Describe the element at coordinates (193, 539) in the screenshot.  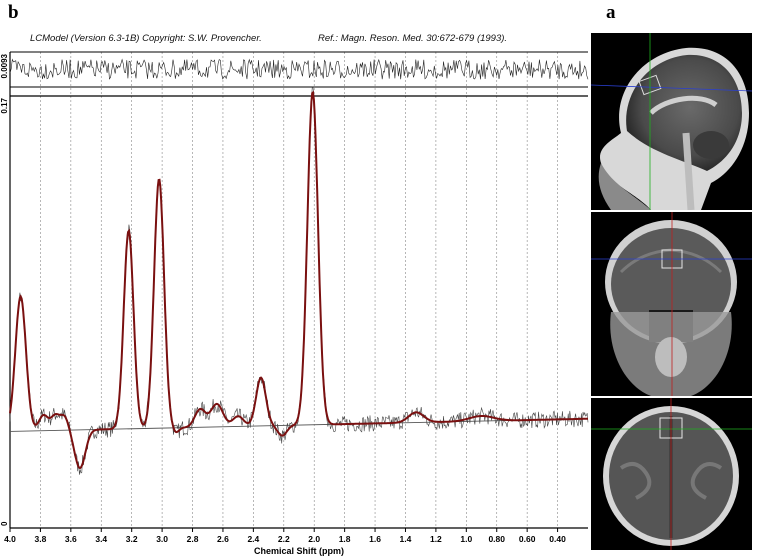
I see `x-tick-label: 2.8` at that location.